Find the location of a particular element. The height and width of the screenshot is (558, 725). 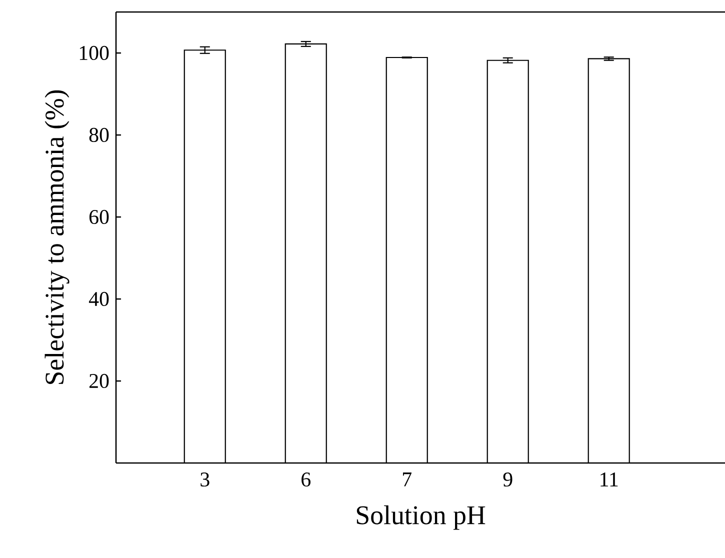

y-tick-label: 40 is located at coordinates (98, 299).